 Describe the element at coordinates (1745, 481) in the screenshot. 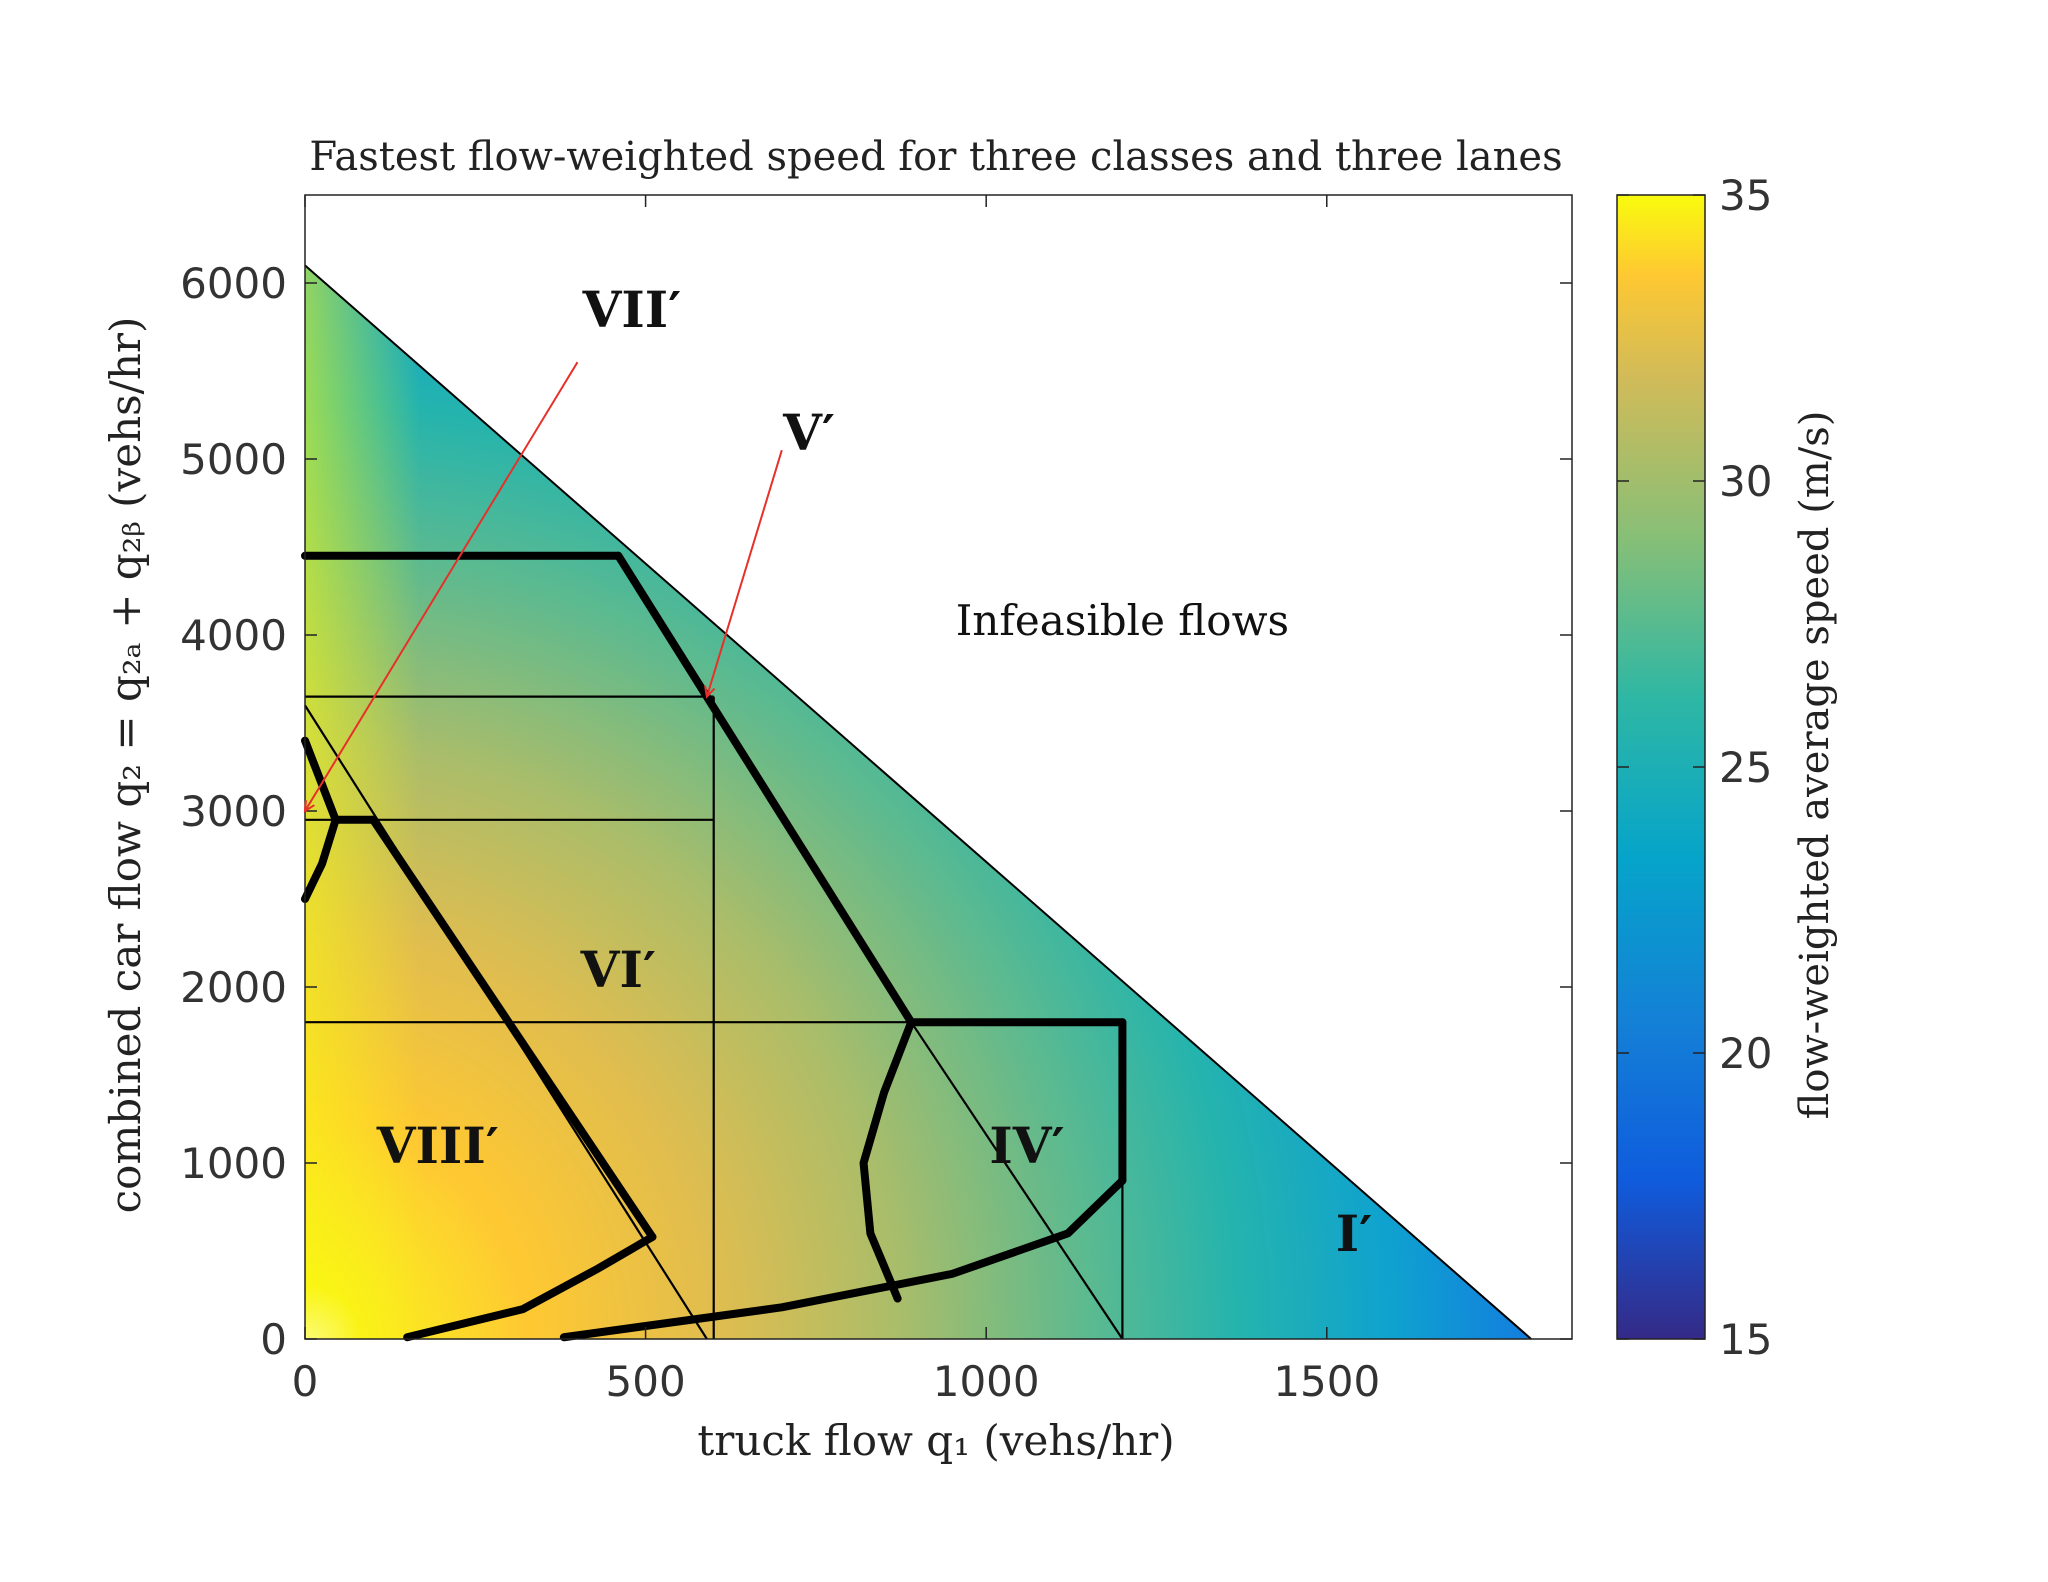

I see `colorbar-tick-label: 30` at that location.